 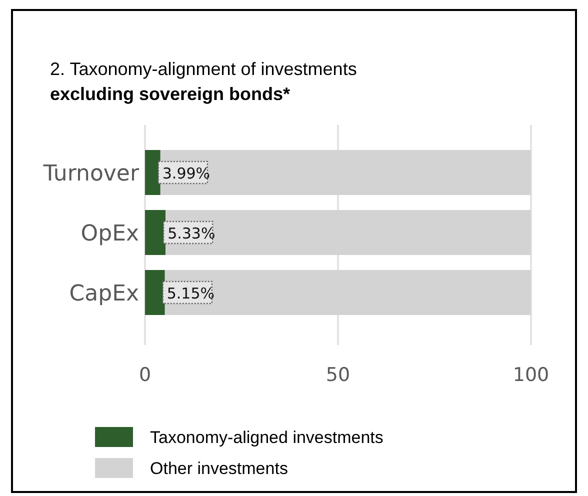 What do you see at coordinates (186, 173) in the screenshot?
I see `data-label: 3.99%` at bounding box center [186, 173].